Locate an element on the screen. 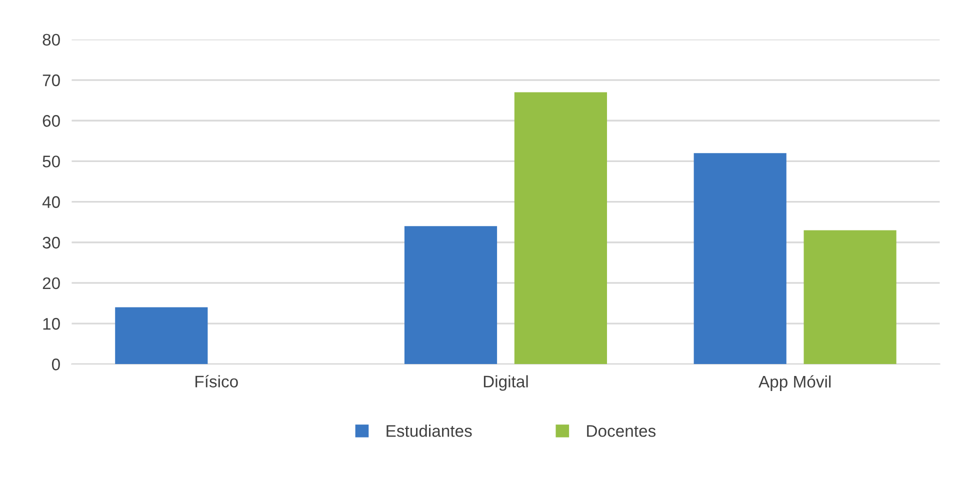  y-tick-label: 60 is located at coordinates (51, 121).